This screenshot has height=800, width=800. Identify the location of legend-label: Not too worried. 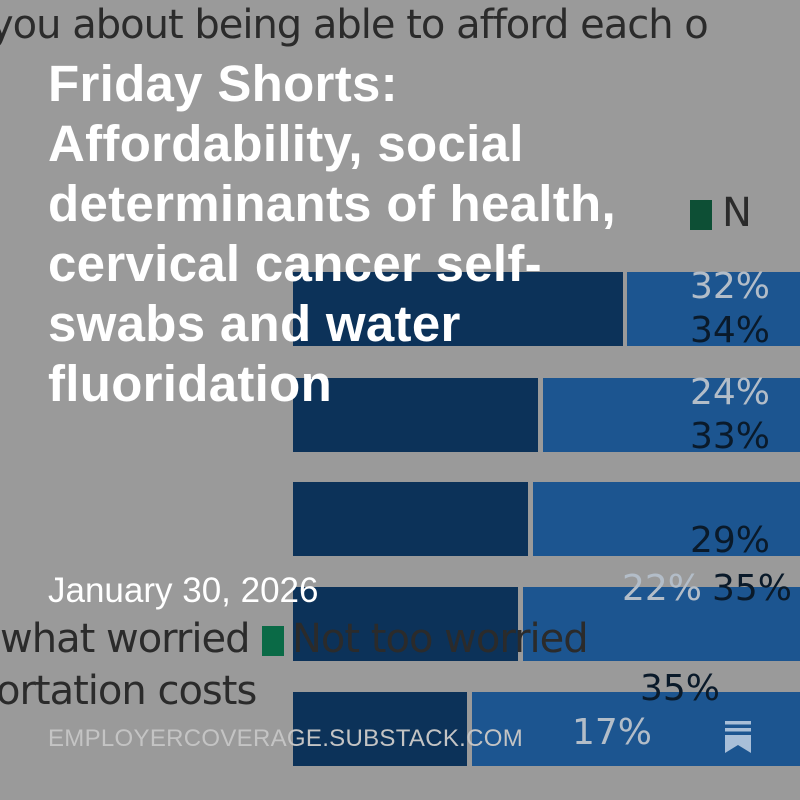
(440, 639).